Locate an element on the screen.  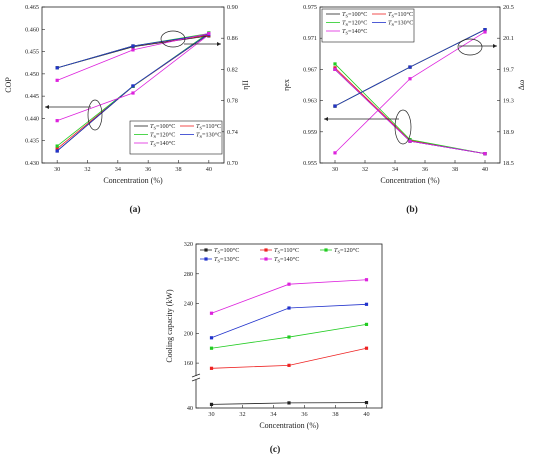
axis-break-mark is located at coordinates (196, 379).